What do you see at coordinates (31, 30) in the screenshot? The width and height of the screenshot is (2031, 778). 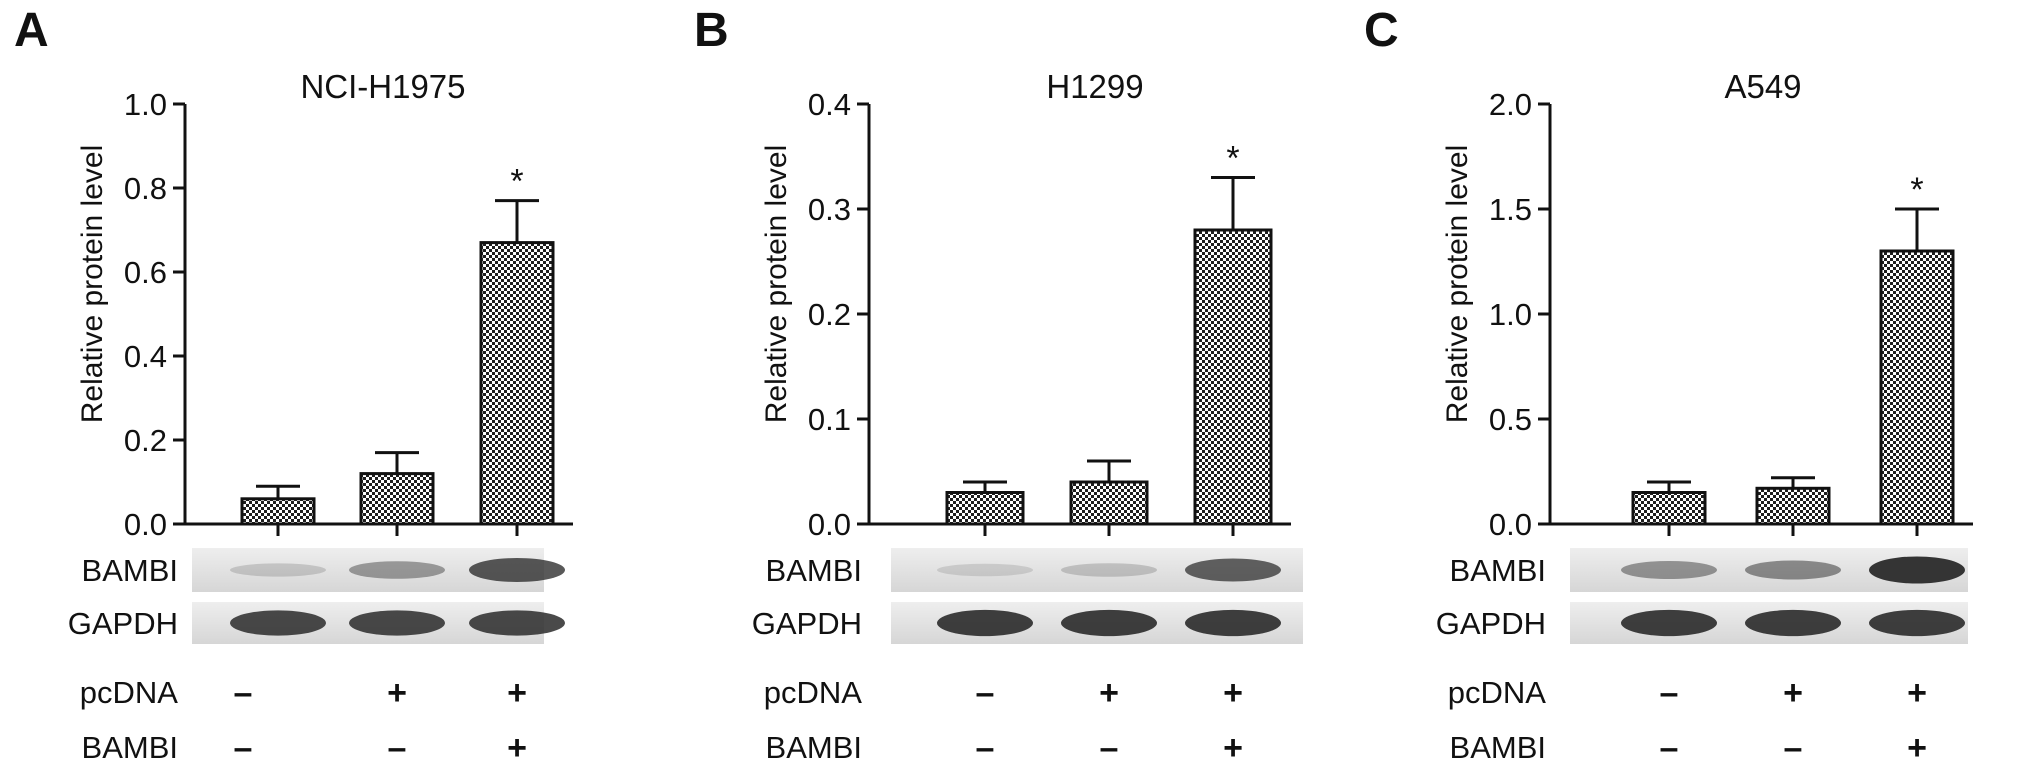 I see `panel-letter: A` at bounding box center [31, 30].